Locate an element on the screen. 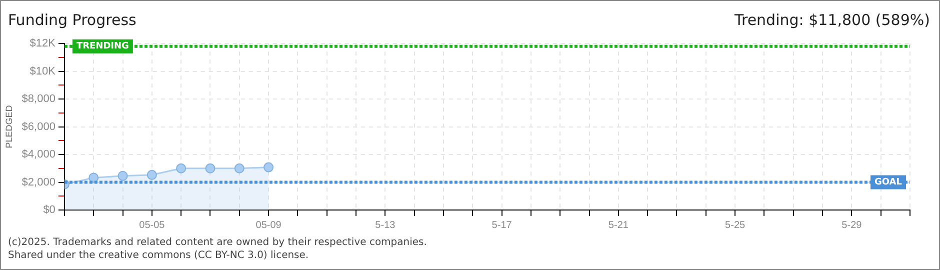 This screenshot has width=940, height=270. text: (c)2025. Trademarks and related content are owned by their respective companies. is located at coordinates (217, 242).